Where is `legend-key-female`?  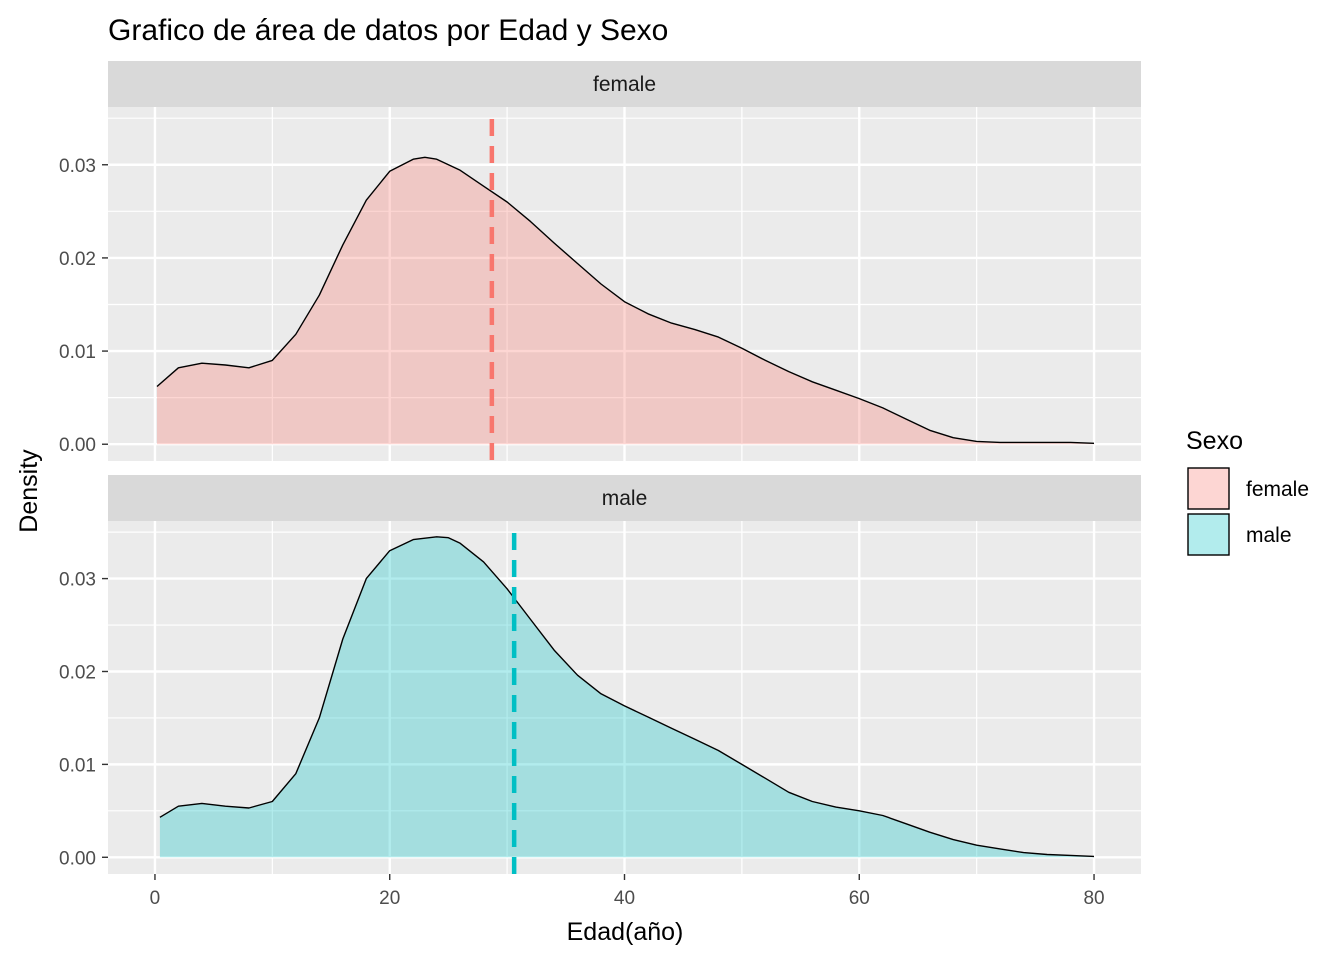 legend-key-female is located at coordinates (1208, 488).